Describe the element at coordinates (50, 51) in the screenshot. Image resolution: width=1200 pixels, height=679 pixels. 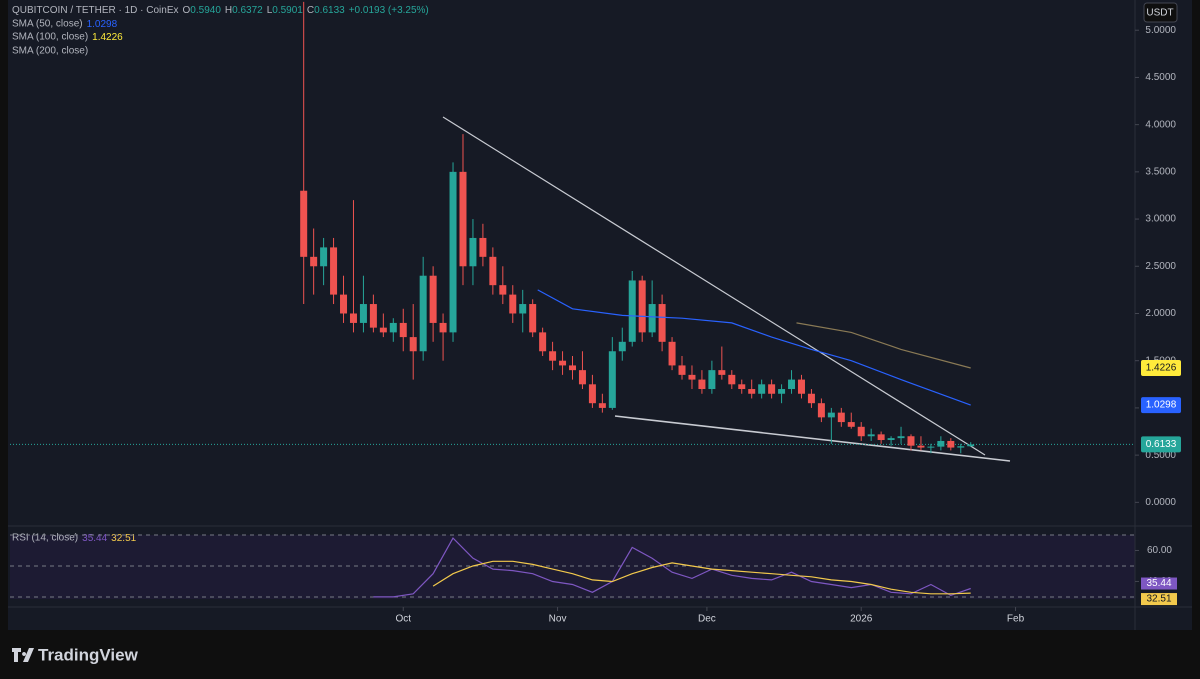
I see `legend-sma200: SMA (200, close)` at that location.